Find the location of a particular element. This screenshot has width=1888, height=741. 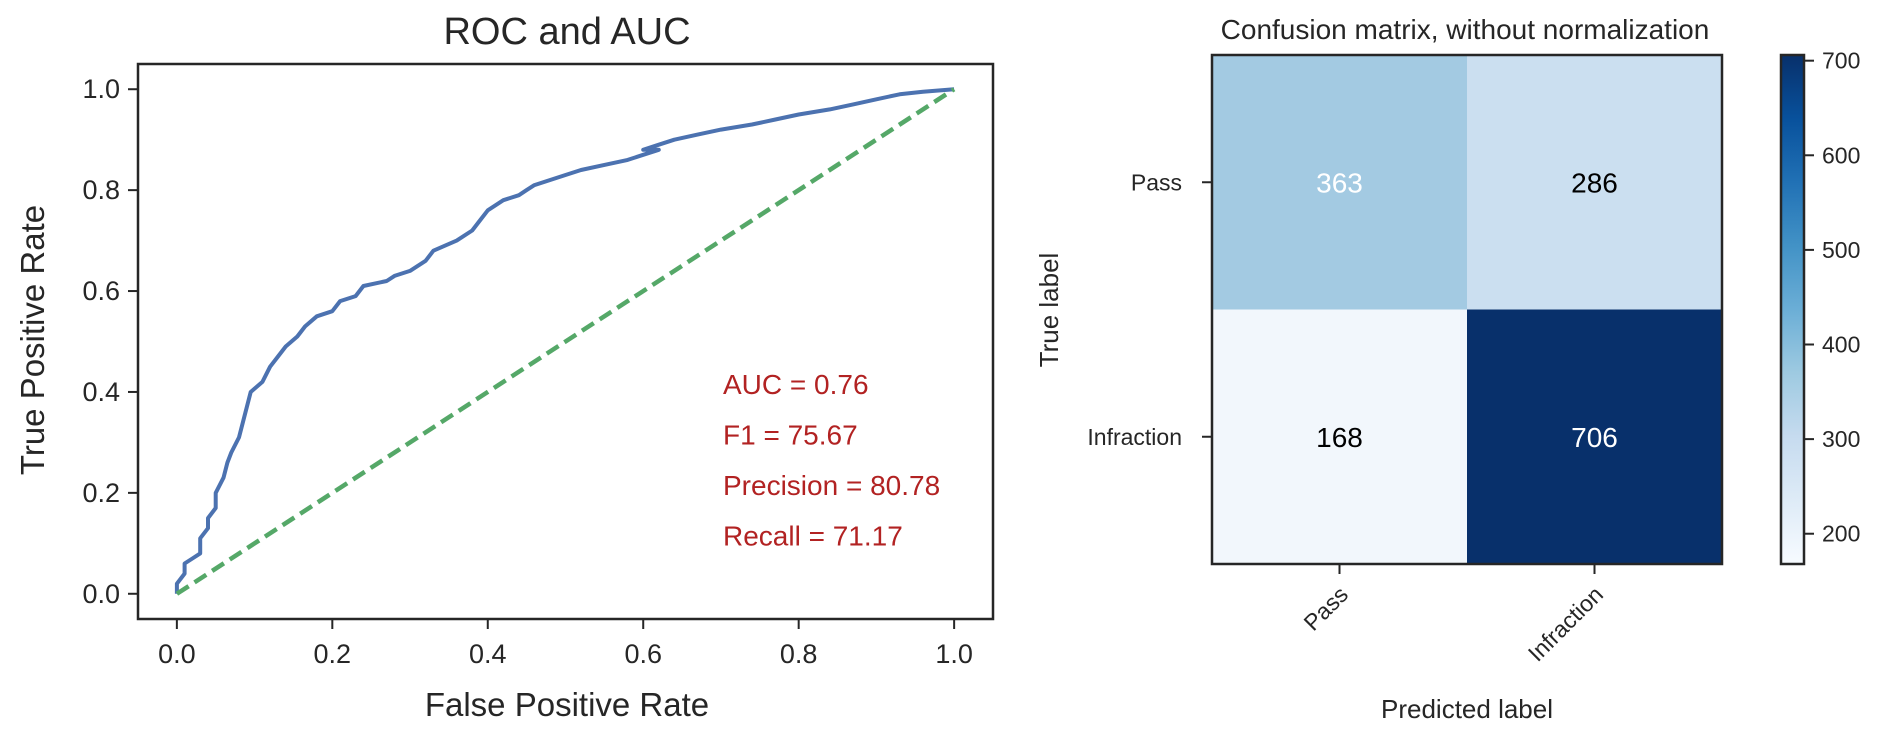

roc-x-tick-label: 1.0 is located at coordinates (954, 654).